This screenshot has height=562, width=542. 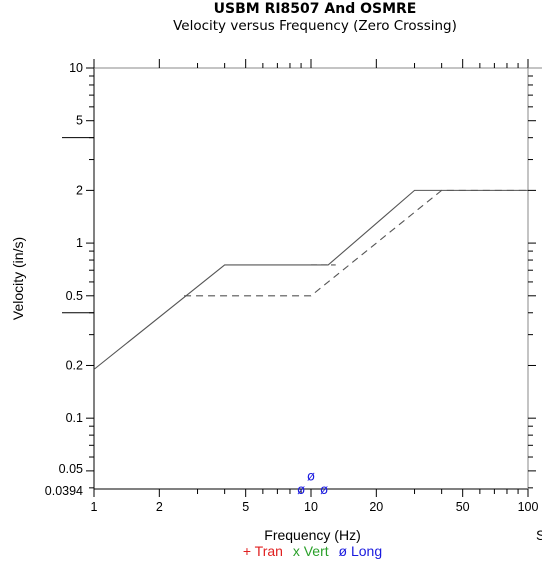 What do you see at coordinates (79, 121) in the screenshot?
I see `y-tick-label: 5` at bounding box center [79, 121].